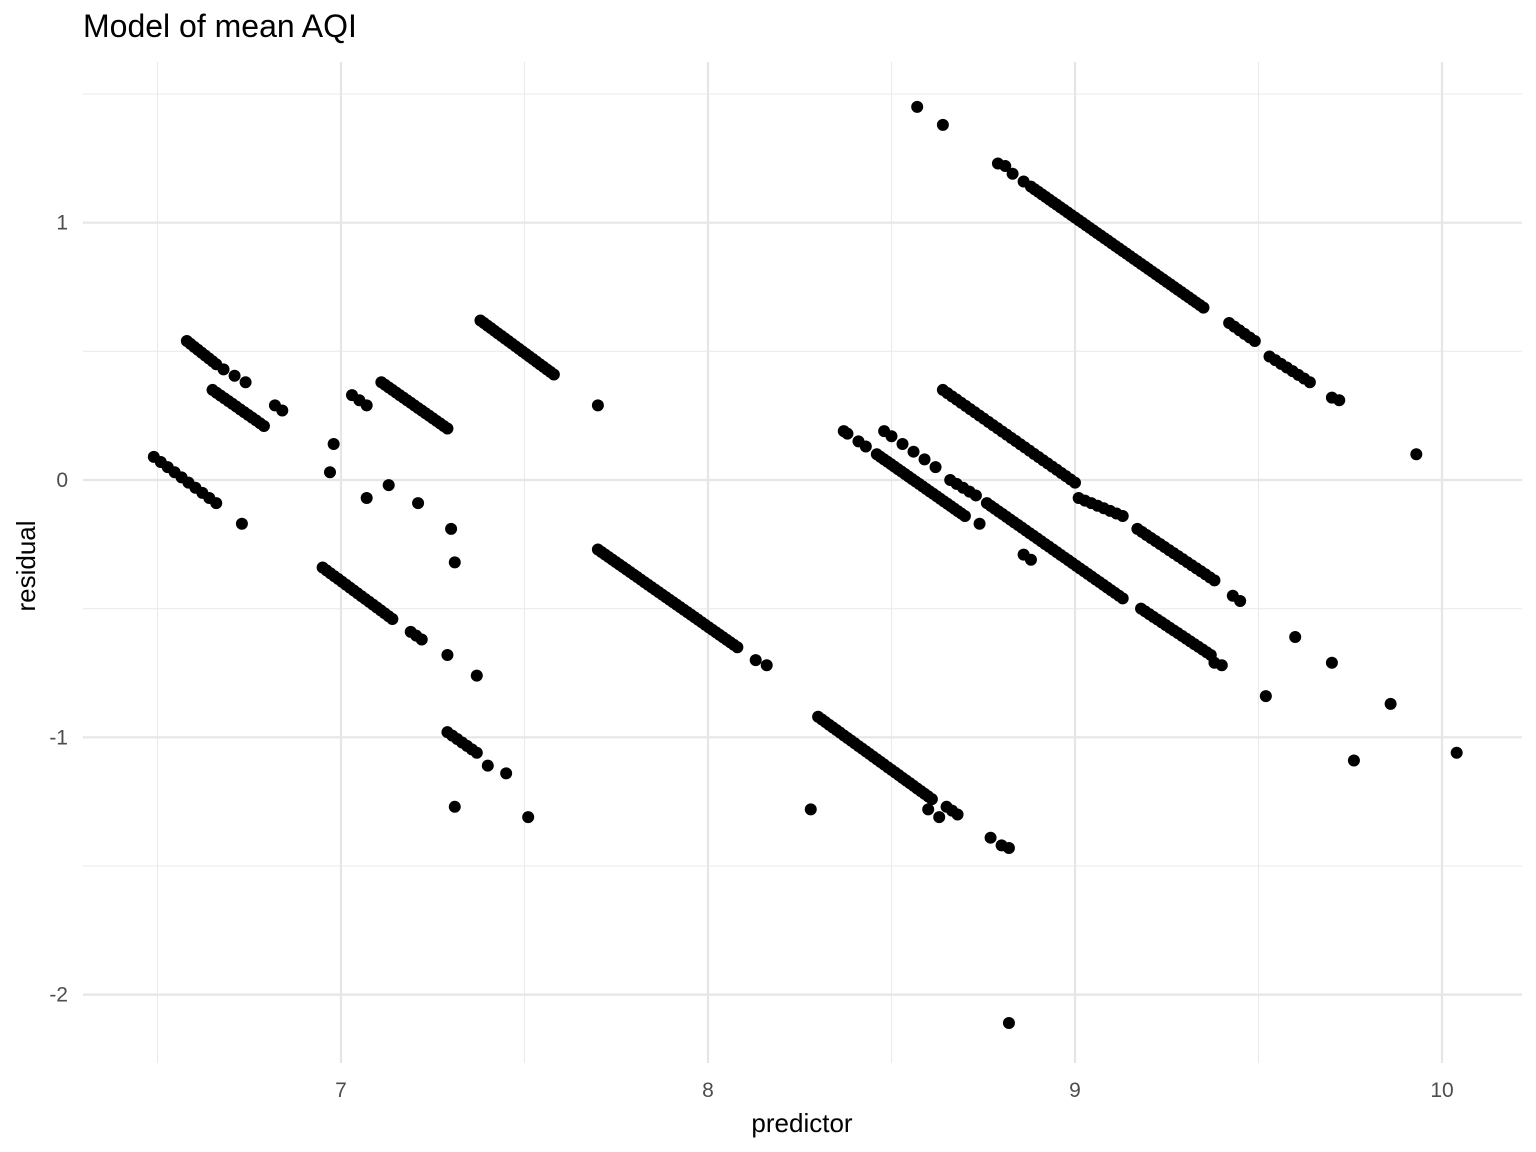 The width and height of the screenshot is (1536, 1152). What do you see at coordinates (62, 480) in the screenshot?
I see `y-tick-label: 0` at bounding box center [62, 480].